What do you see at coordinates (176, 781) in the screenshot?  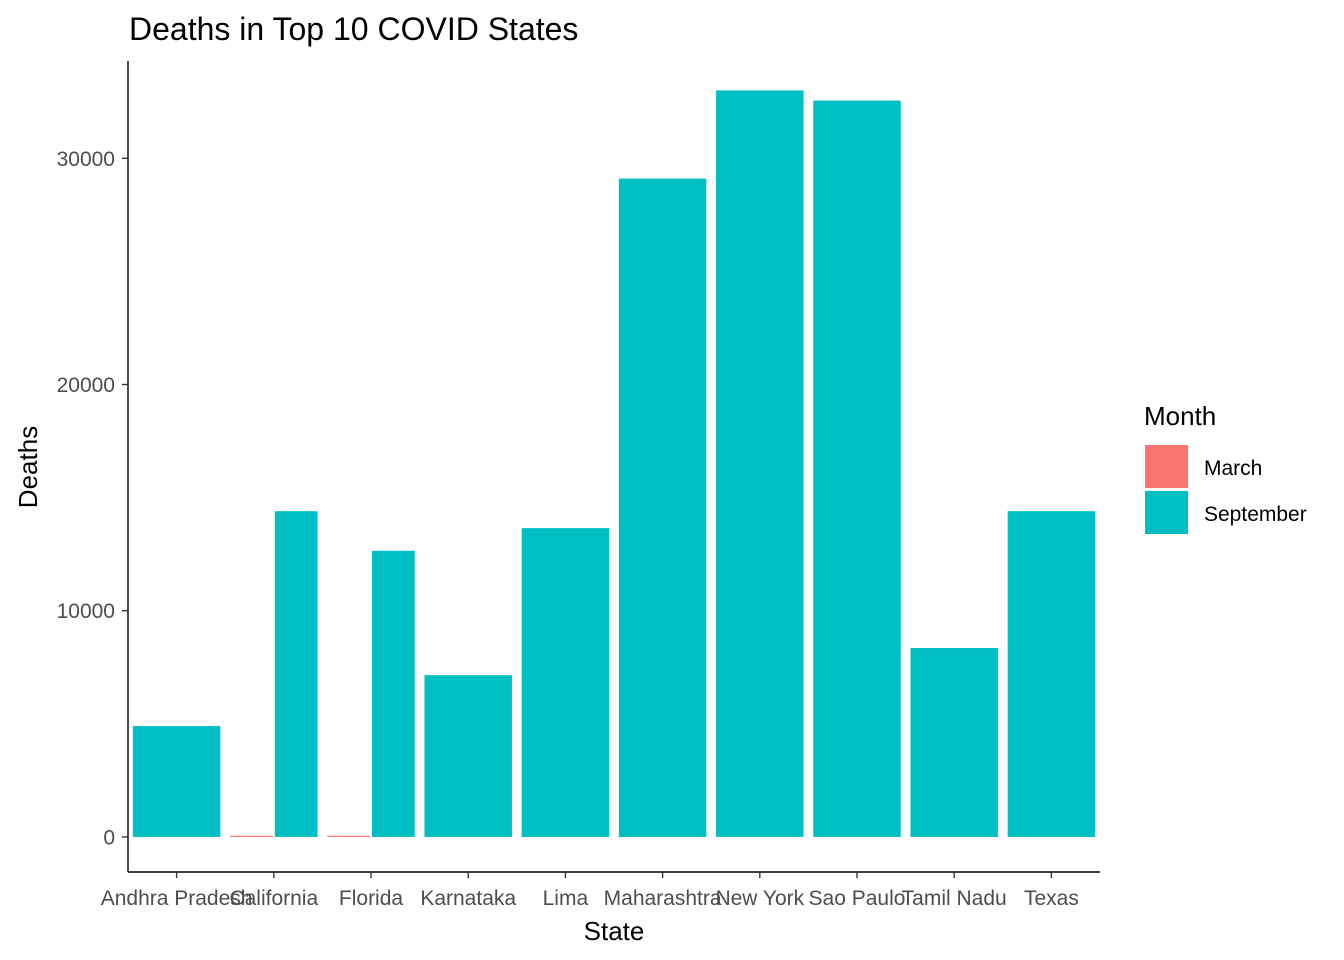 I see `bar-andhra-pradesh-september` at bounding box center [176, 781].